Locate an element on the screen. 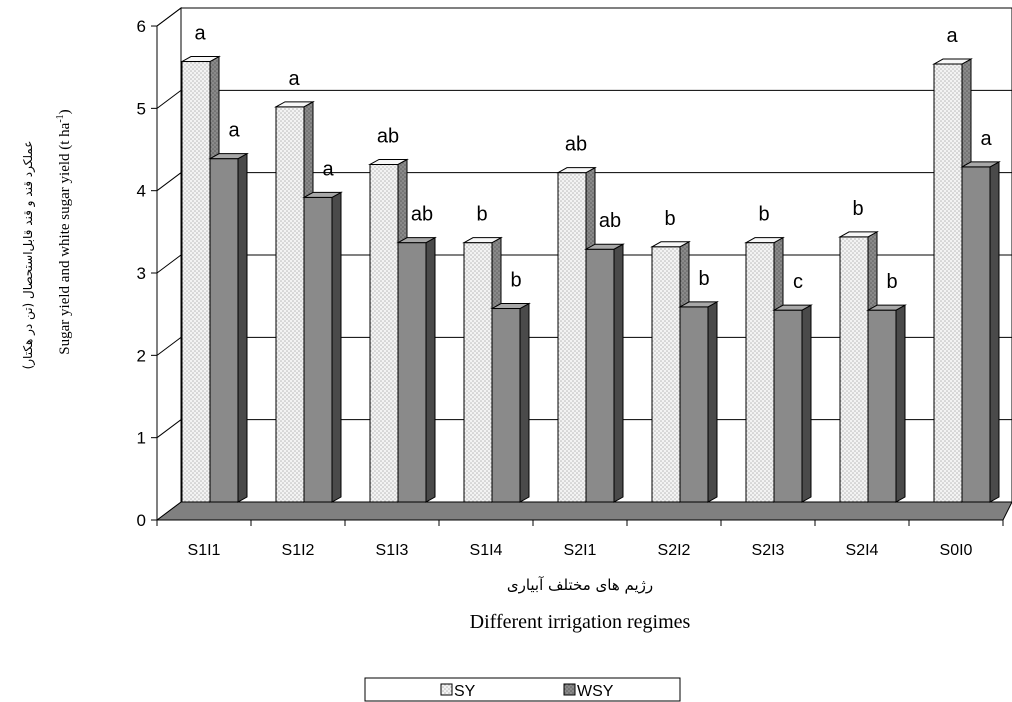  y-tick-label: 2 is located at coordinates (141, 355).